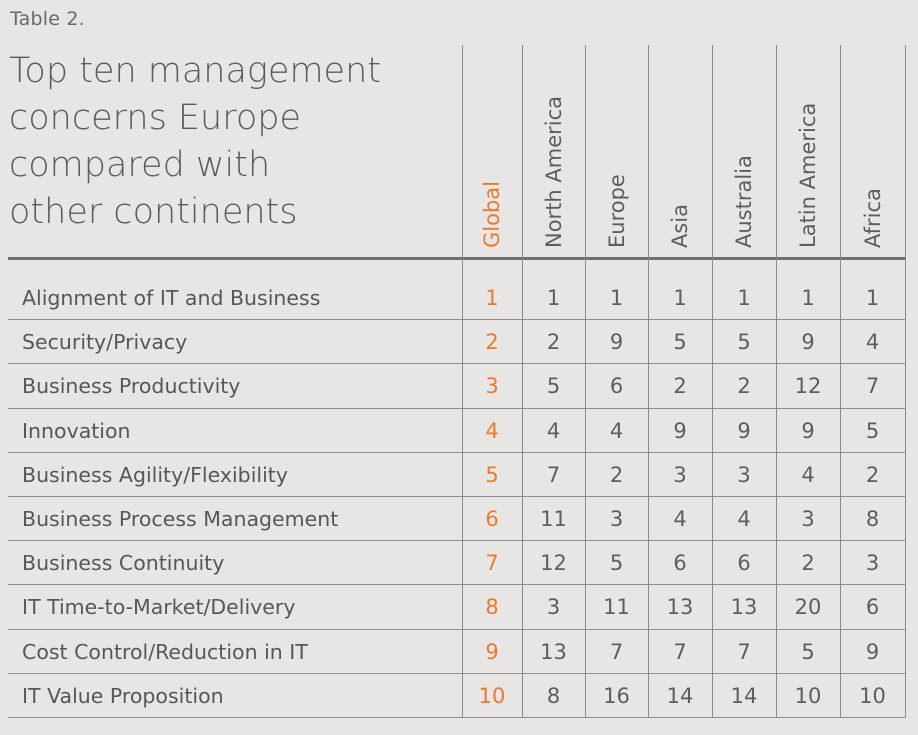  Describe the element at coordinates (171, 298) in the screenshot. I see `row-label: Alignment of IT and Business` at that location.